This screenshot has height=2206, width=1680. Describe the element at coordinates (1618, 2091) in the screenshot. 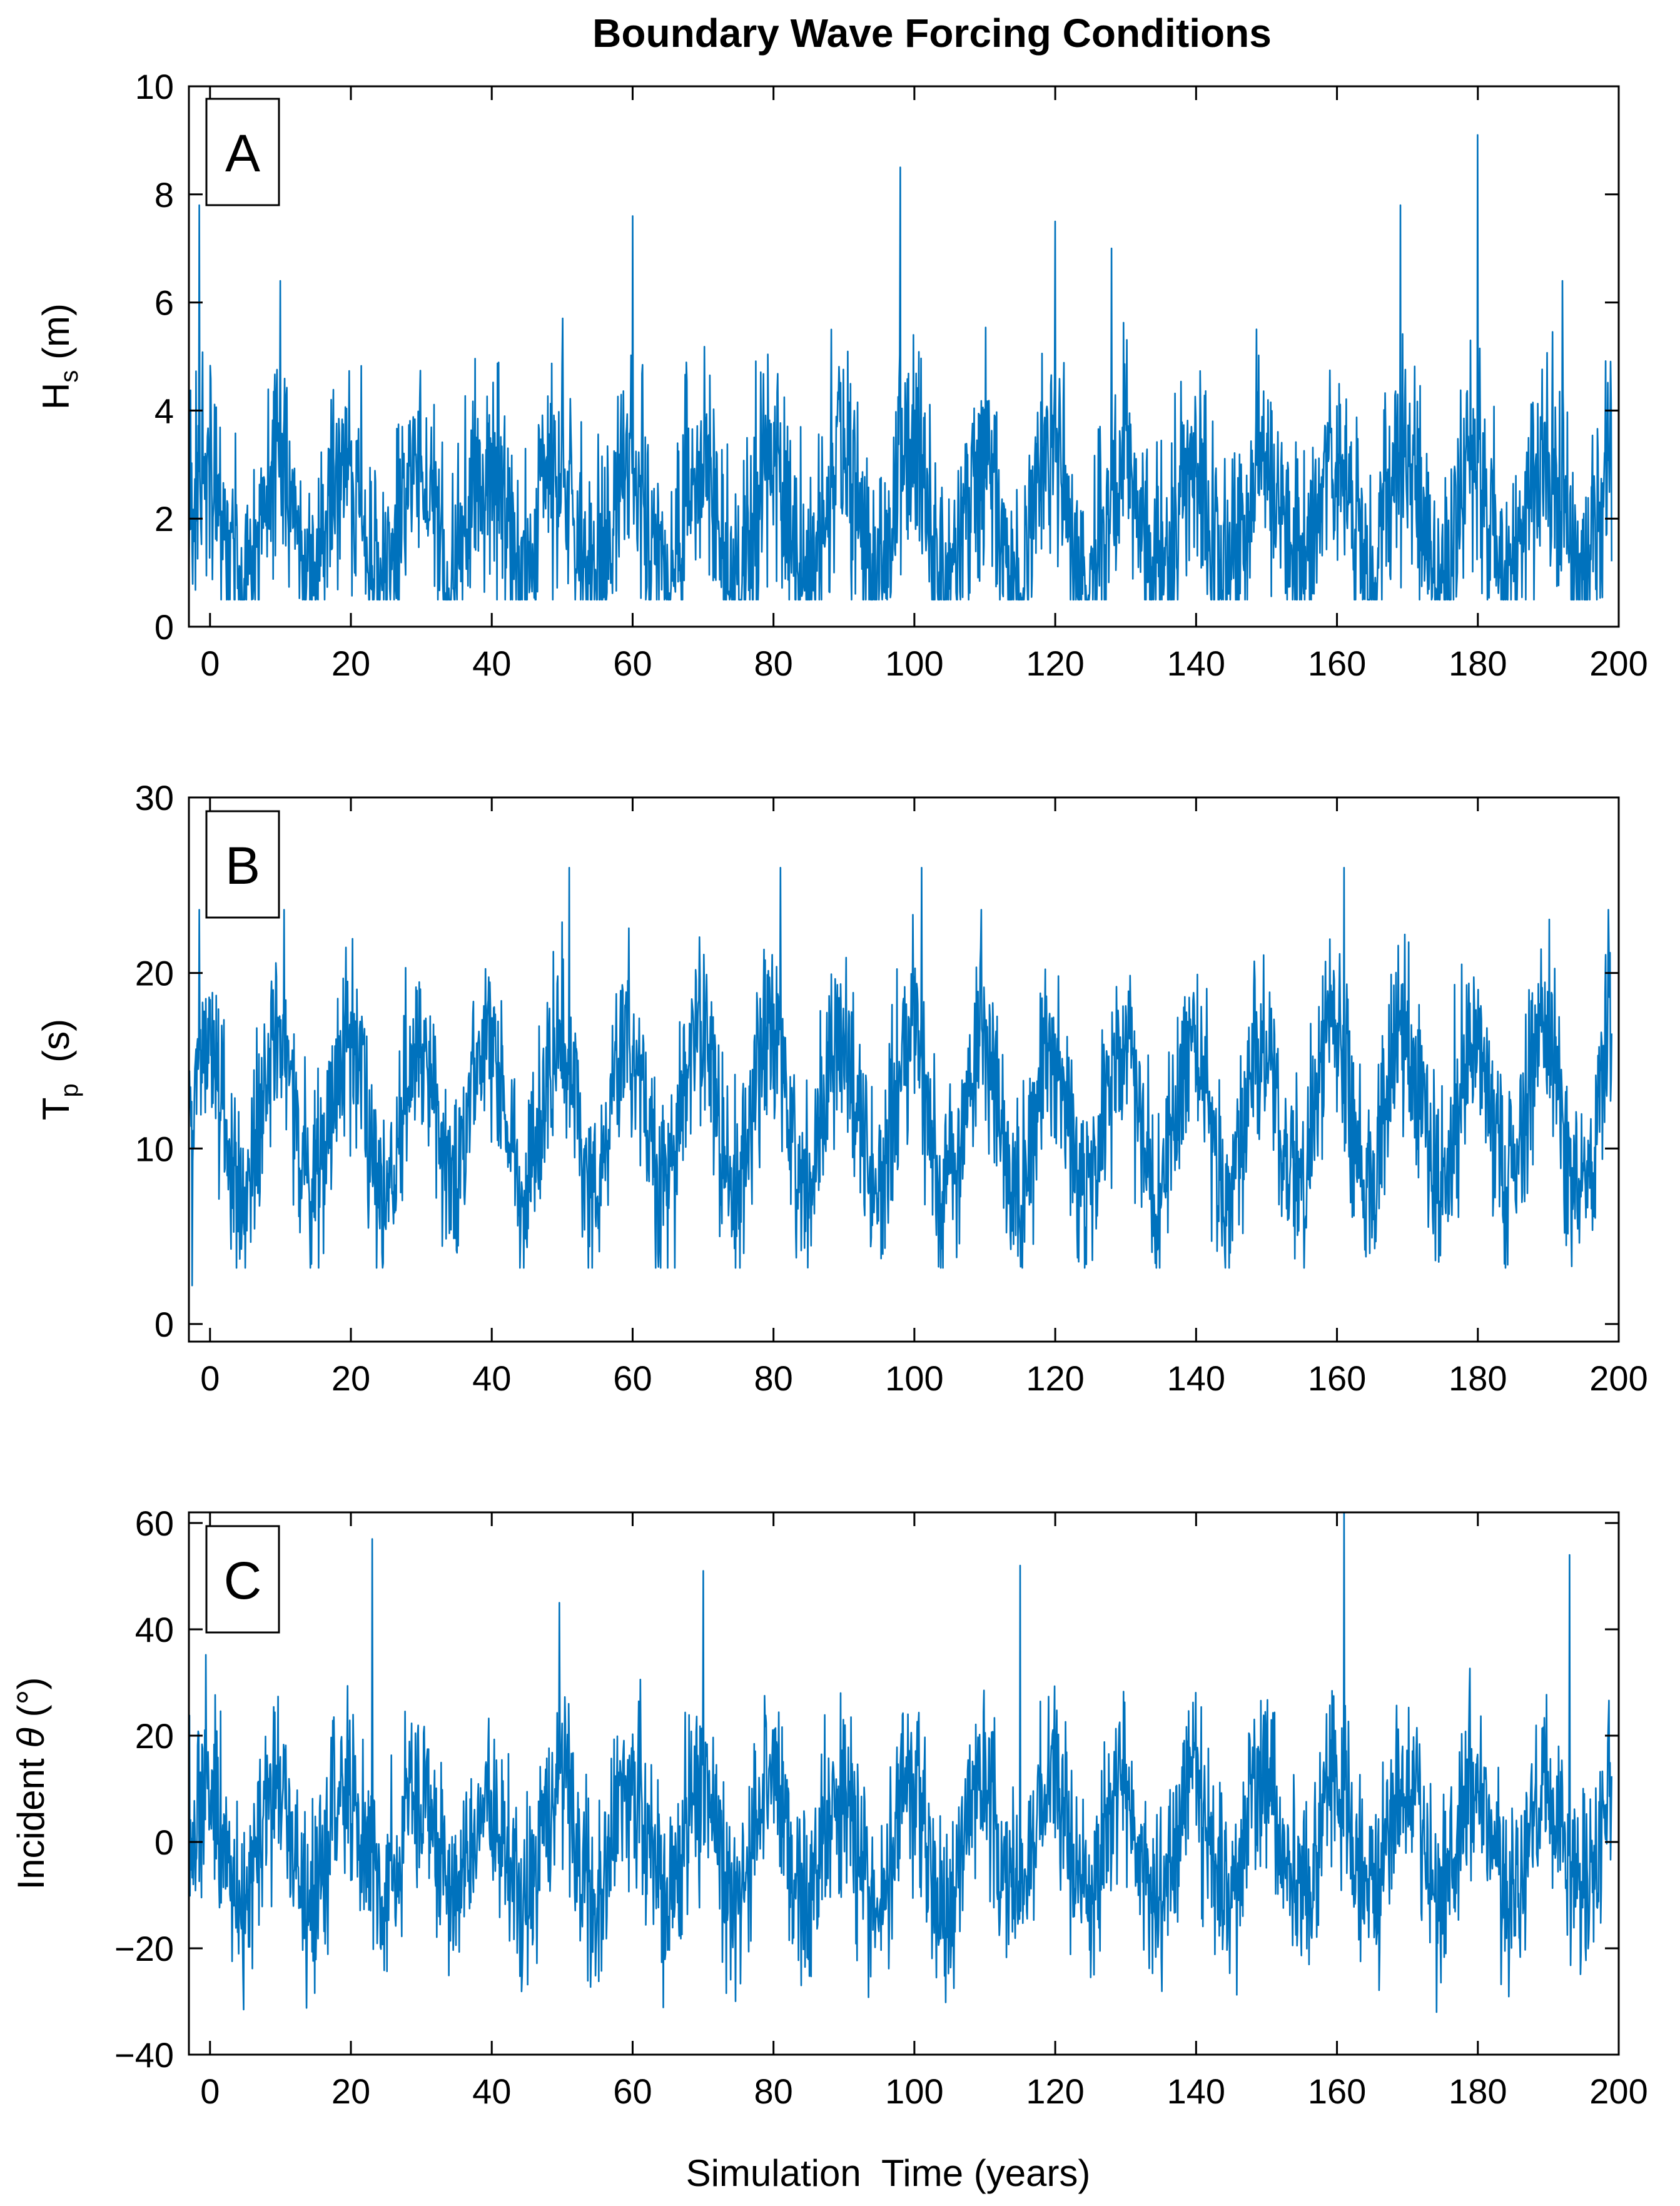

I see `panel-c-x-tick-label: 200` at that location.